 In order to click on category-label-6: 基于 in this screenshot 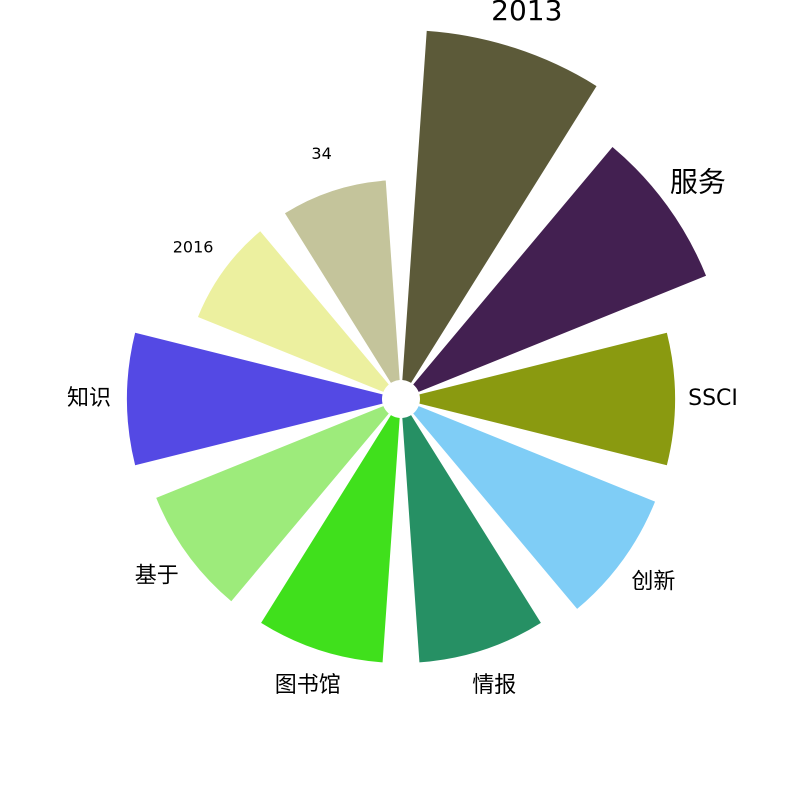, I will do `click(157, 576)`.